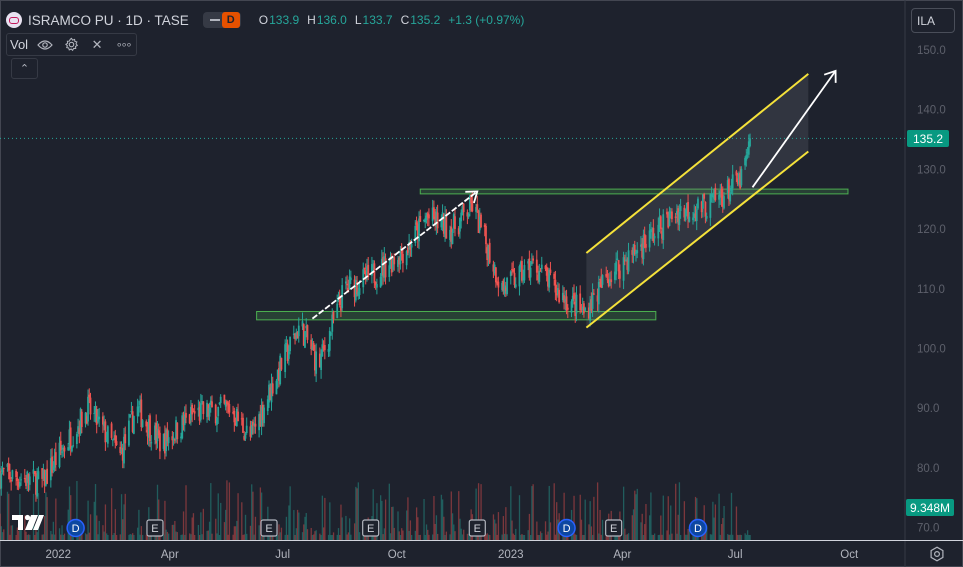 Image resolution: width=963 pixels, height=567 pixels. Describe the element at coordinates (331, 20) in the screenshot. I see `high-value: 136.0` at that location.